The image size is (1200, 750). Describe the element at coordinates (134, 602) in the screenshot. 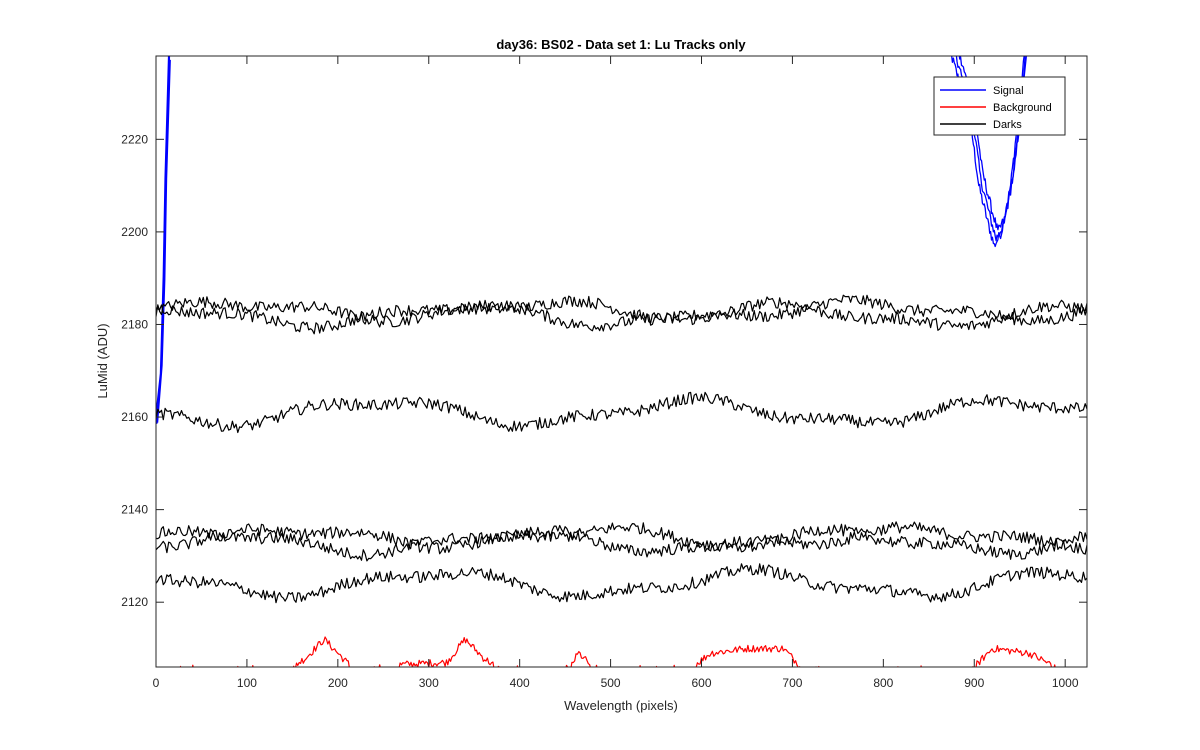

I see `y-tick-label: 2120` at that location.